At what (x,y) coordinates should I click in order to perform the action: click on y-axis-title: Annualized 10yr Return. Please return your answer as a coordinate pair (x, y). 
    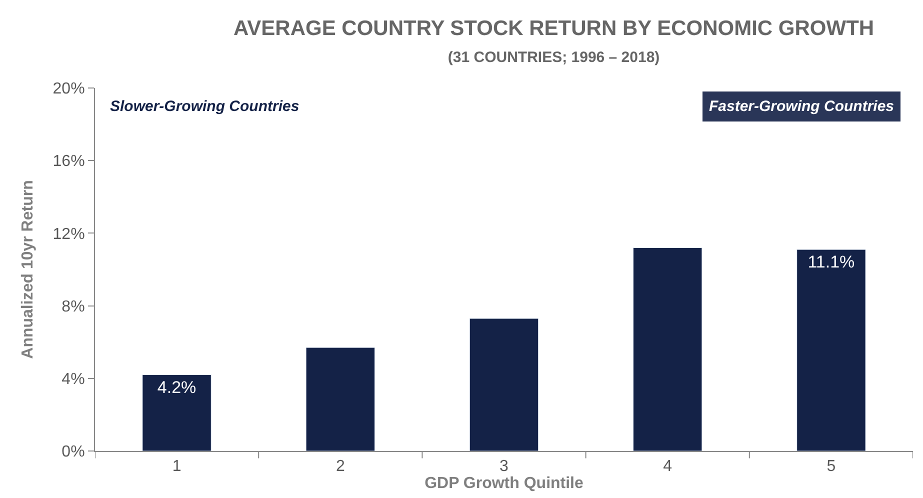
    Looking at the image, I should click on (28, 269).